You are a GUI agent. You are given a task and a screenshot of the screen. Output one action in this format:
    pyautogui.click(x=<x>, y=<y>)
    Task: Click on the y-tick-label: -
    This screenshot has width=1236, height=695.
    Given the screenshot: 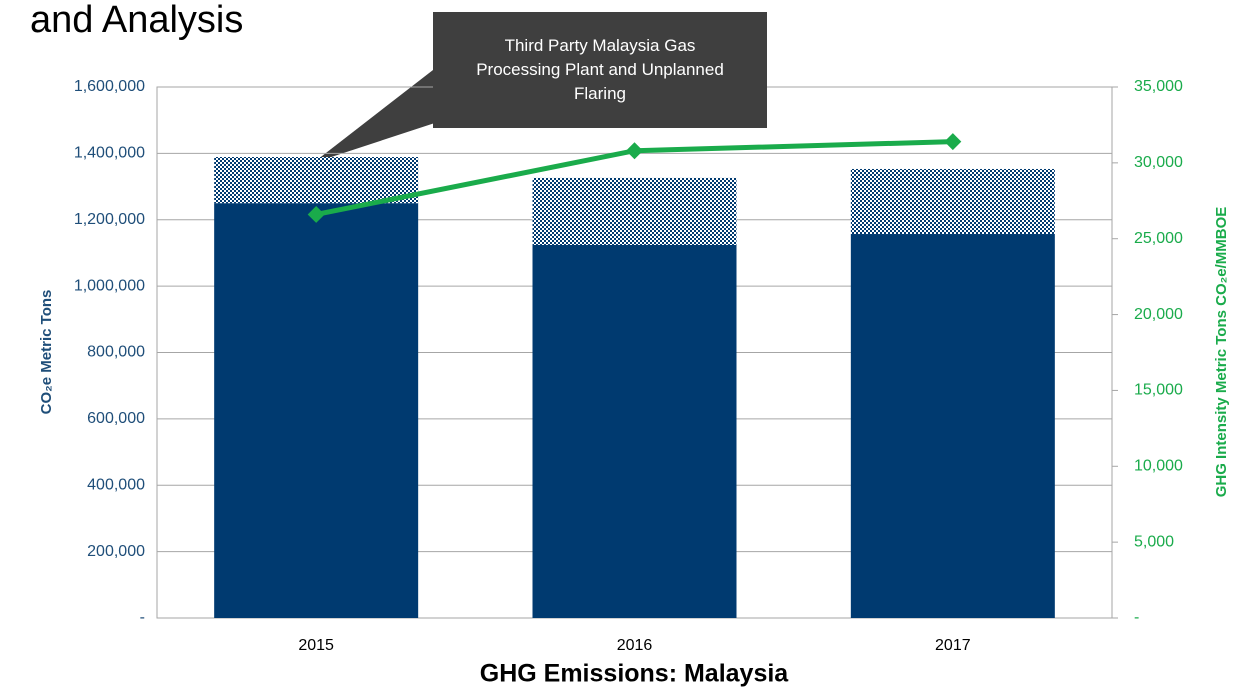 What is the action you would take?
    pyautogui.click(x=142, y=617)
    